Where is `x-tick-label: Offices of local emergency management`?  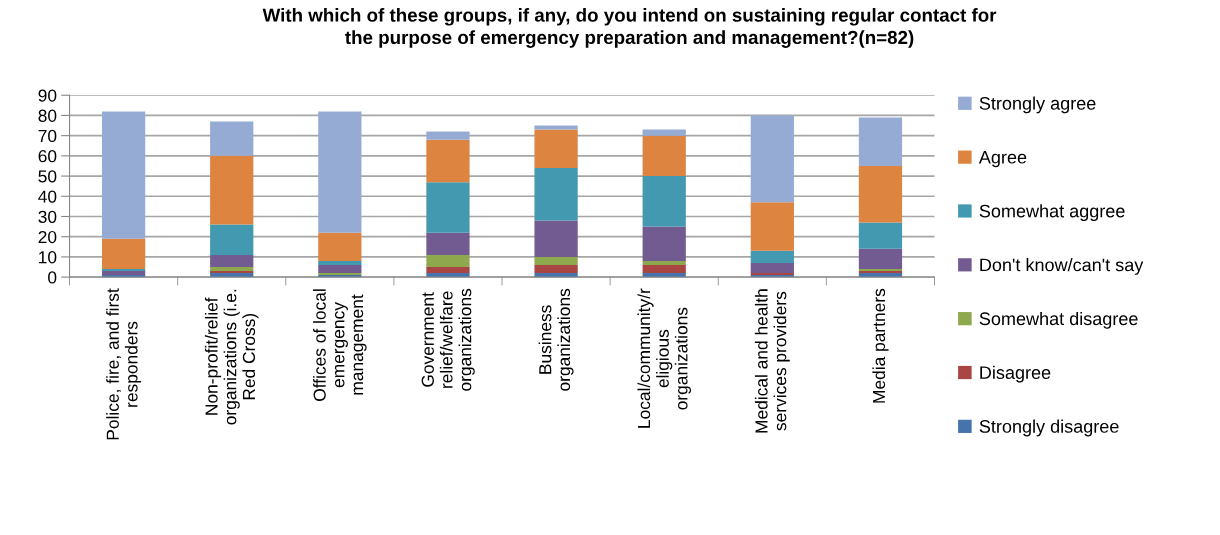 x-tick-label: Offices of local emergency management is located at coordinates (340, 345).